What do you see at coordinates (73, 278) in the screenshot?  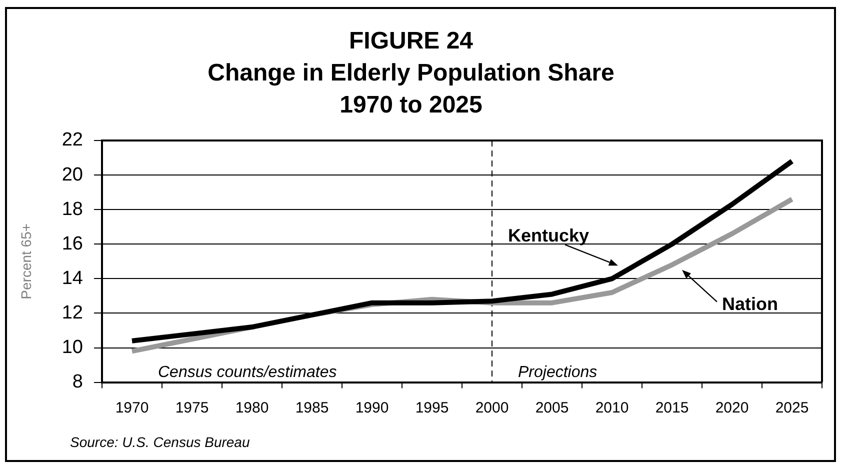 I see `y-tick-label: 14` at bounding box center [73, 278].